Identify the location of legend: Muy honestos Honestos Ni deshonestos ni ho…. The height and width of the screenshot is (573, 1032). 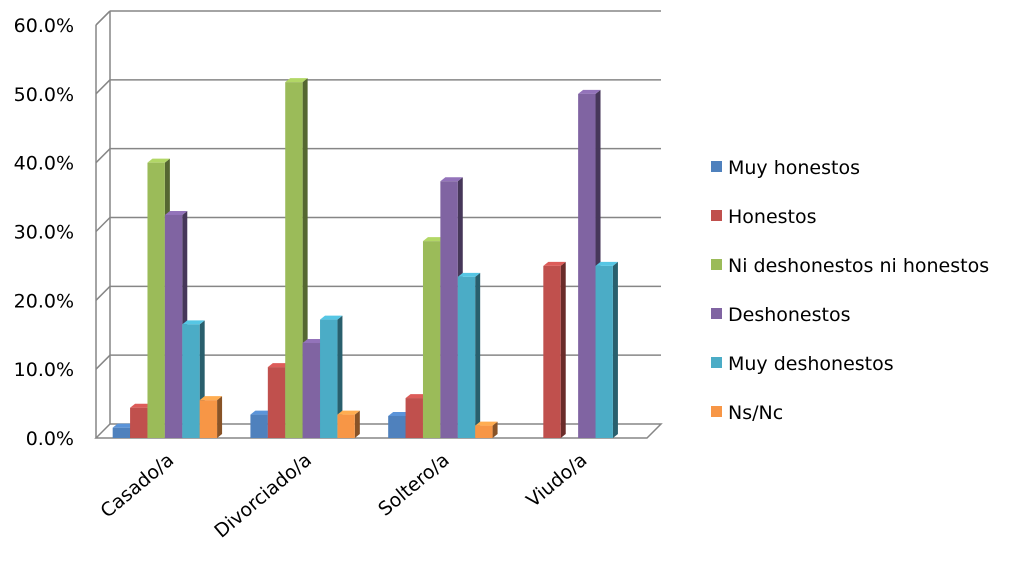
(850, 290).